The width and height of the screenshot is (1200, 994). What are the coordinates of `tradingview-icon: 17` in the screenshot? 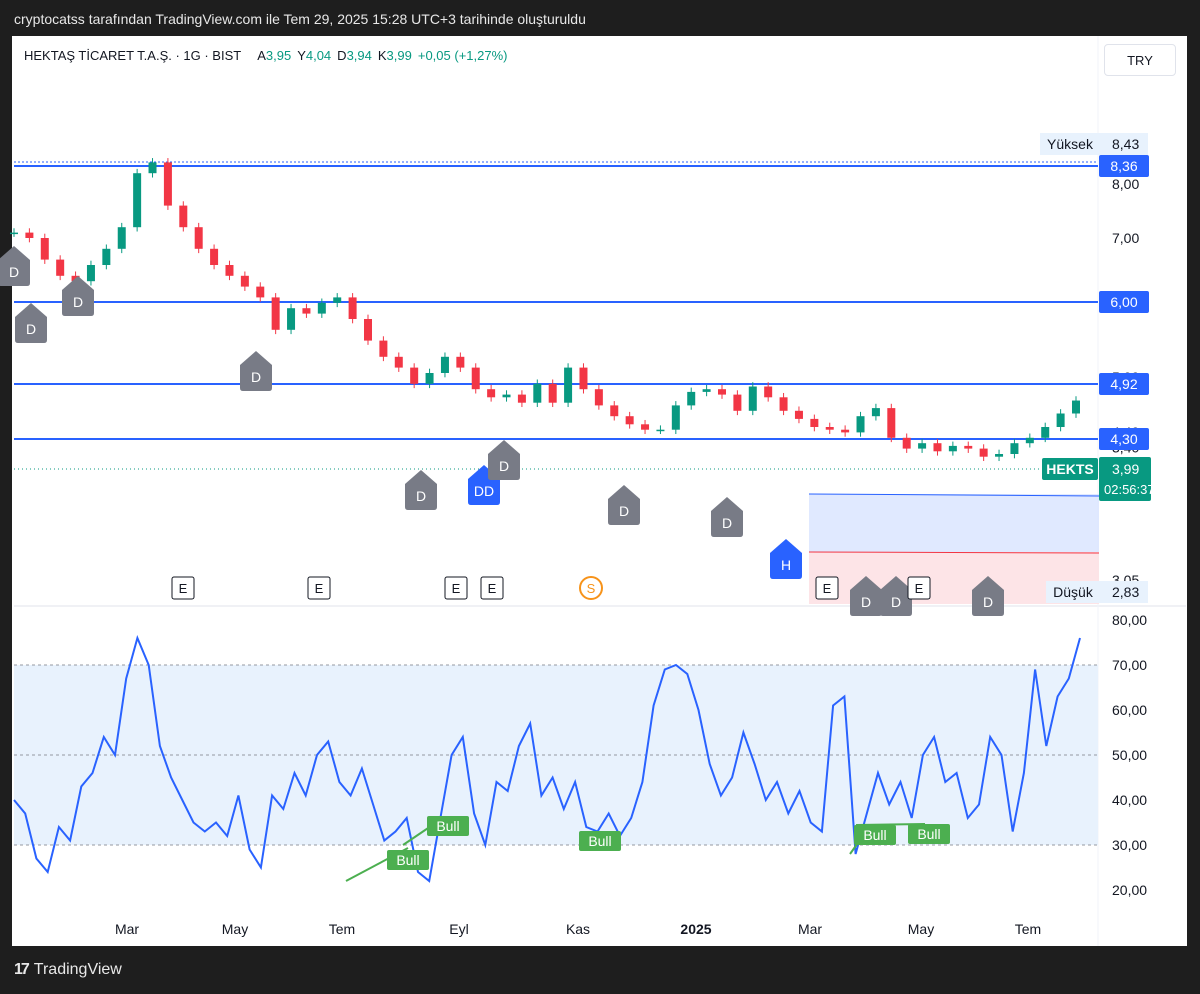 It's located at (22, 969).